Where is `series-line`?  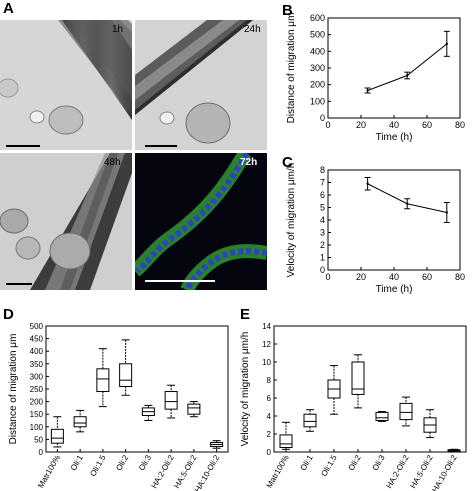 series-line is located at coordinates (407, 67).